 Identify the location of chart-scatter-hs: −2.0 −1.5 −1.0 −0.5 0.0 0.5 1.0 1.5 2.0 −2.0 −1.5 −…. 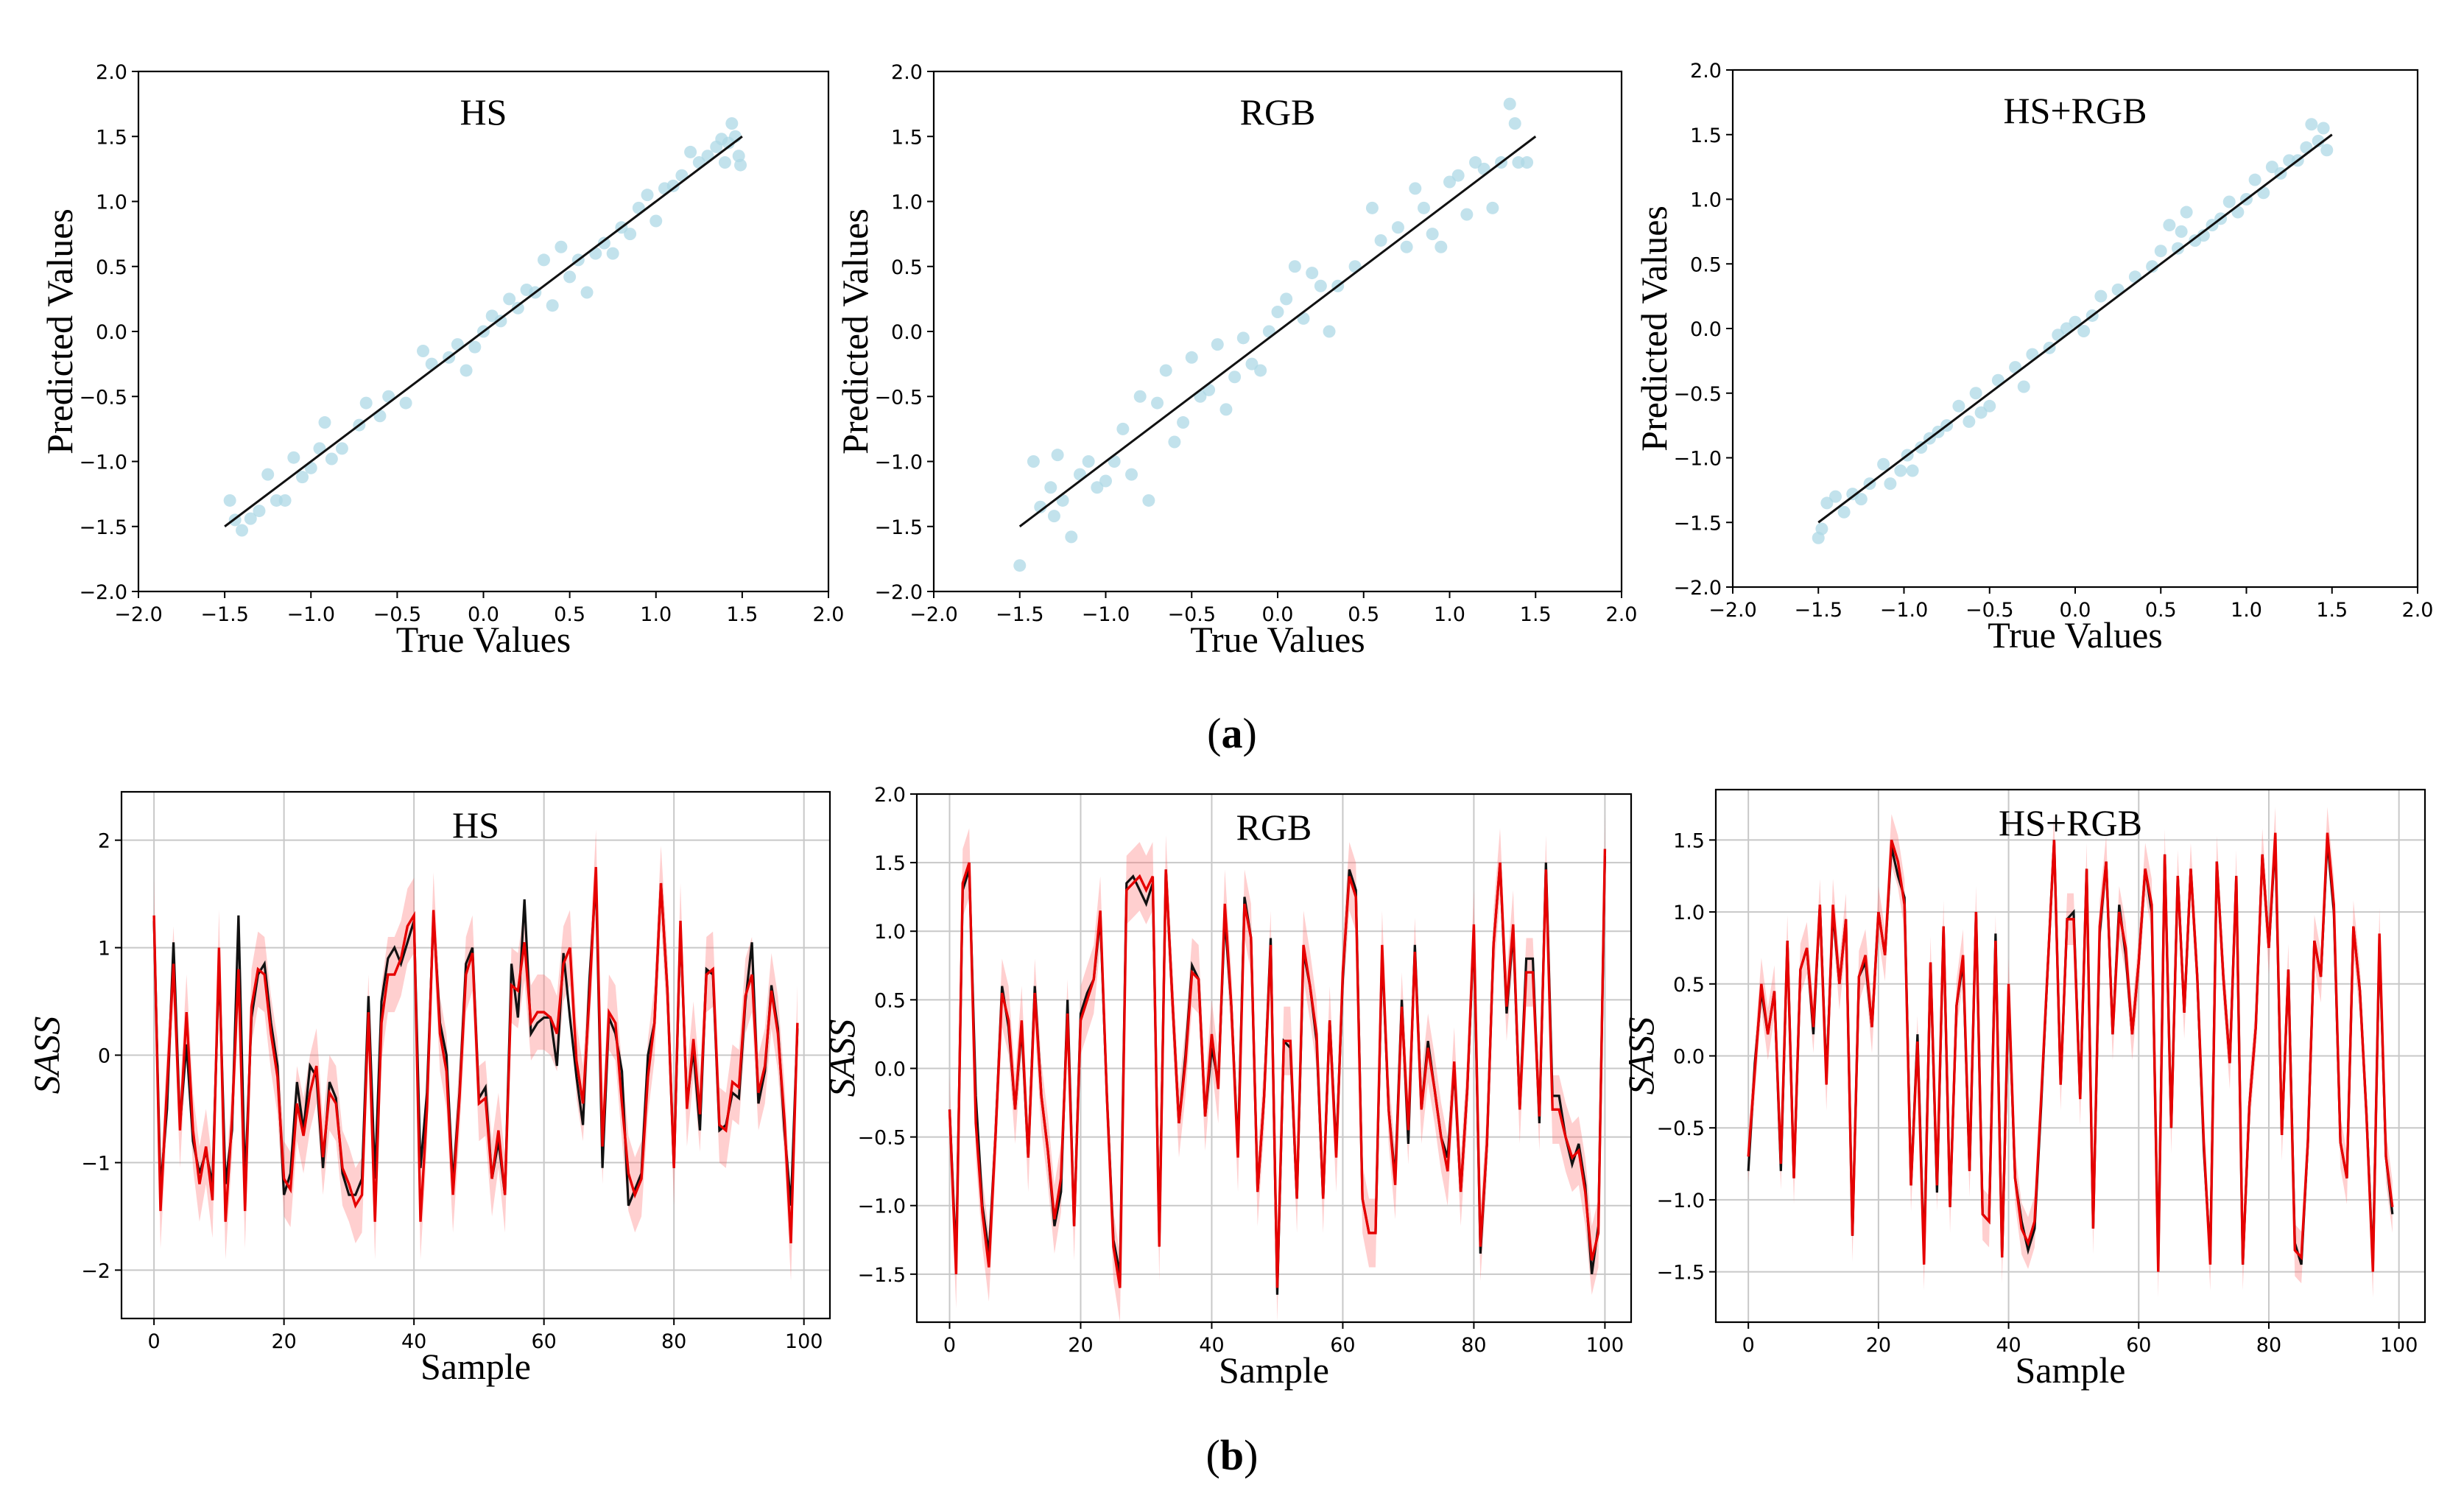
(441, 360).